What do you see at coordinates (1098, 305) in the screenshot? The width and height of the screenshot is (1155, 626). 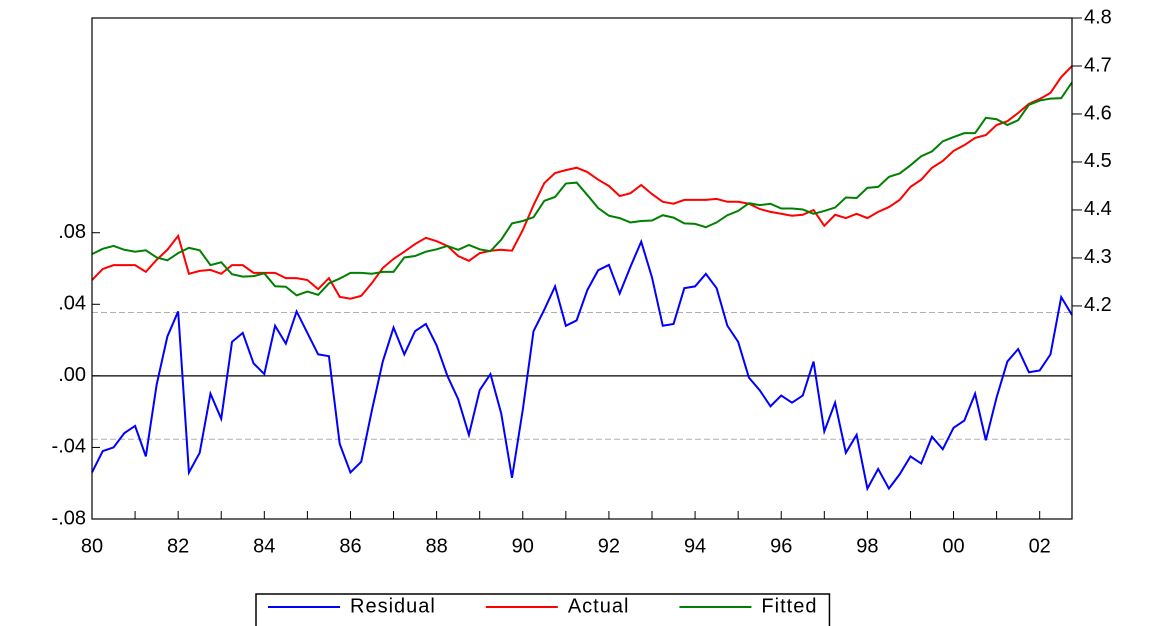 I see `y2-tick-label: 4.2` at bounding box center [1098, 305].